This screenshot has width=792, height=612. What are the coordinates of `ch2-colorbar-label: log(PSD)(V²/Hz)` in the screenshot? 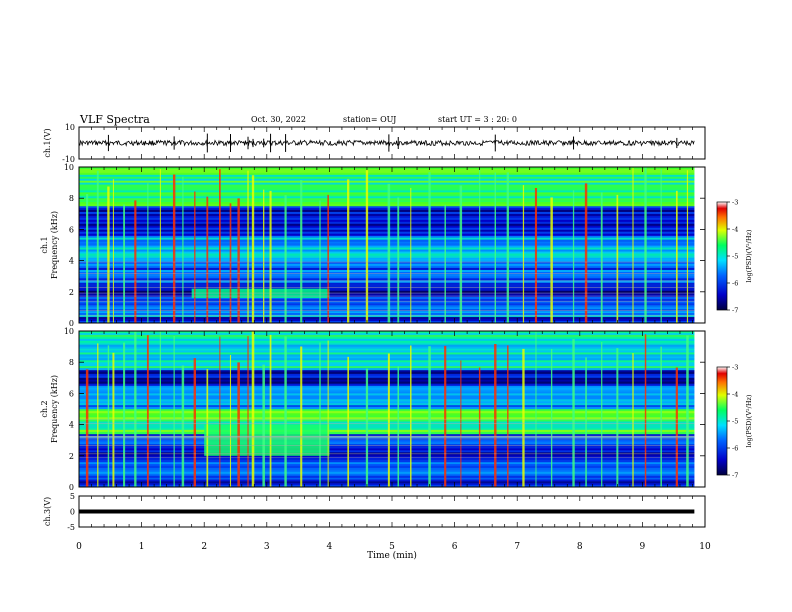 It's located at (749, 420).